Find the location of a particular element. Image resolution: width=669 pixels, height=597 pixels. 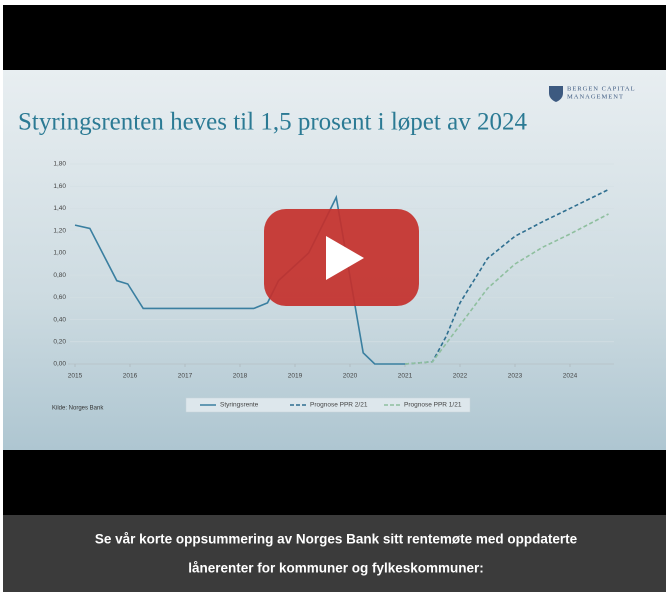

y-tick-label: 1,80 is located at coordinates (59, 164).